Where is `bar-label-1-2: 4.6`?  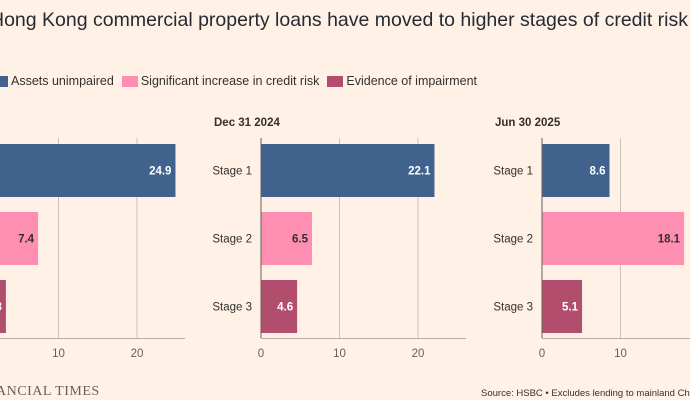 bar-label-1-2: 4.6 is located at coordinates (285, 308).